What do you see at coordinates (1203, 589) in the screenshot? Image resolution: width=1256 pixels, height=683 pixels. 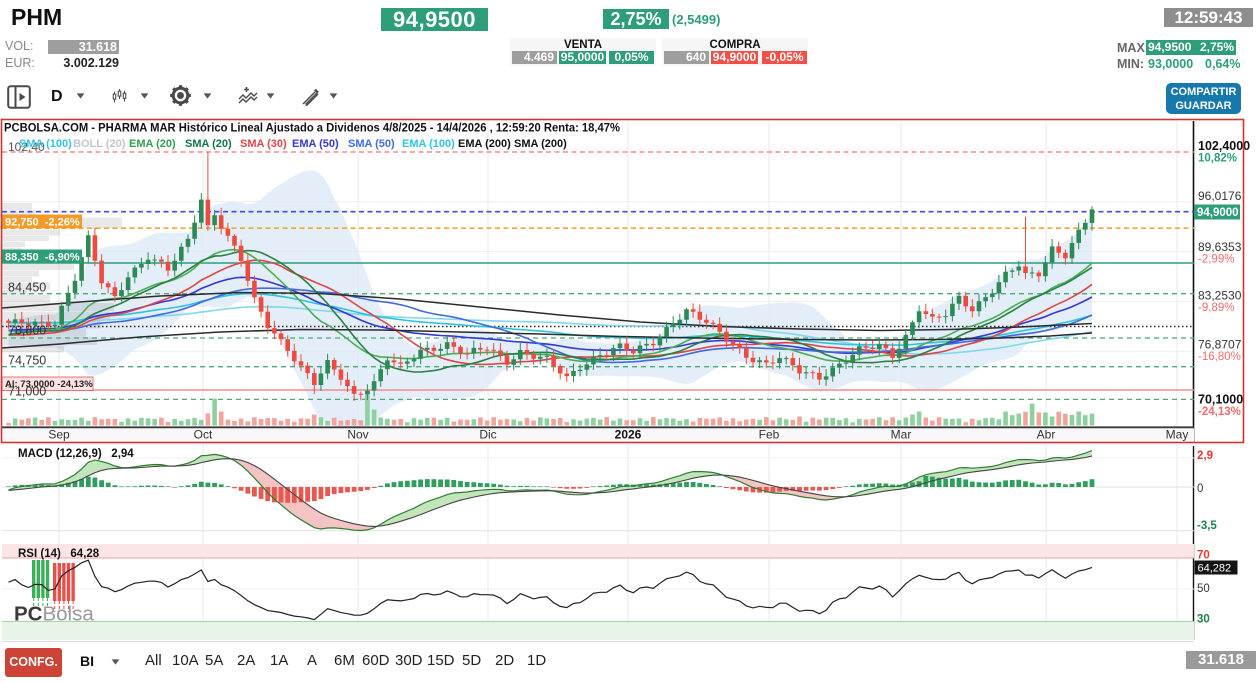 I see `svg-text: 50` at bounding box center [1203, 589].